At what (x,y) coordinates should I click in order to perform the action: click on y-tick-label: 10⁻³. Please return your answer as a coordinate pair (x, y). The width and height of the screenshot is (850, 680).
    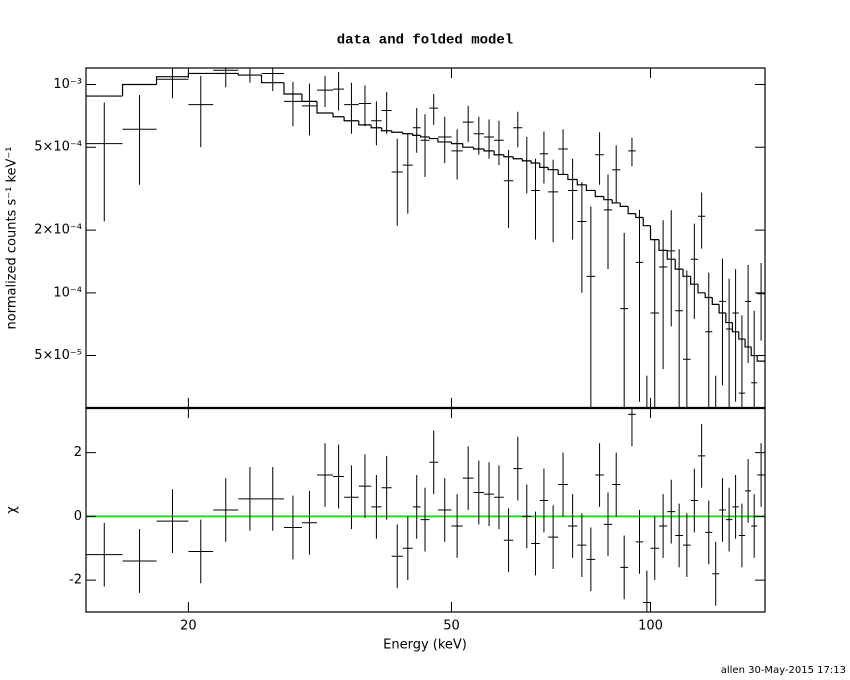
    Looking at the image, I should click on (67, 84).